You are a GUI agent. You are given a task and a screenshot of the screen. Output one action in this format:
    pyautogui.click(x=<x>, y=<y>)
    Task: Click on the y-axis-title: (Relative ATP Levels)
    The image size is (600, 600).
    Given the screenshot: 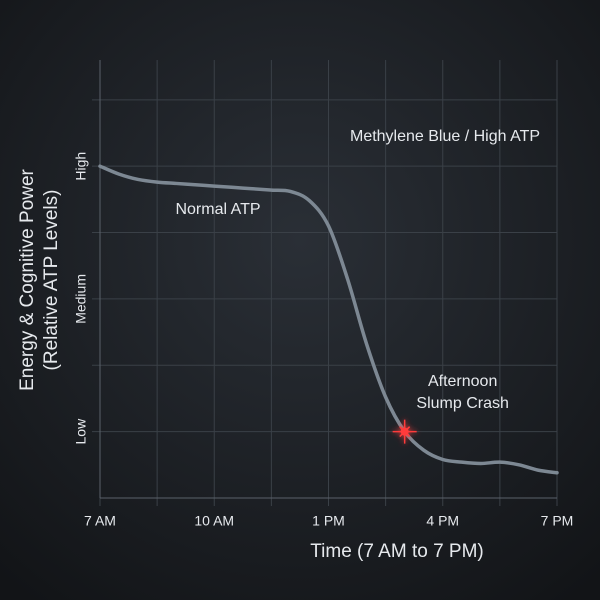 What is the action you would take?
    pyautogui.click(x=51, y=280)
    